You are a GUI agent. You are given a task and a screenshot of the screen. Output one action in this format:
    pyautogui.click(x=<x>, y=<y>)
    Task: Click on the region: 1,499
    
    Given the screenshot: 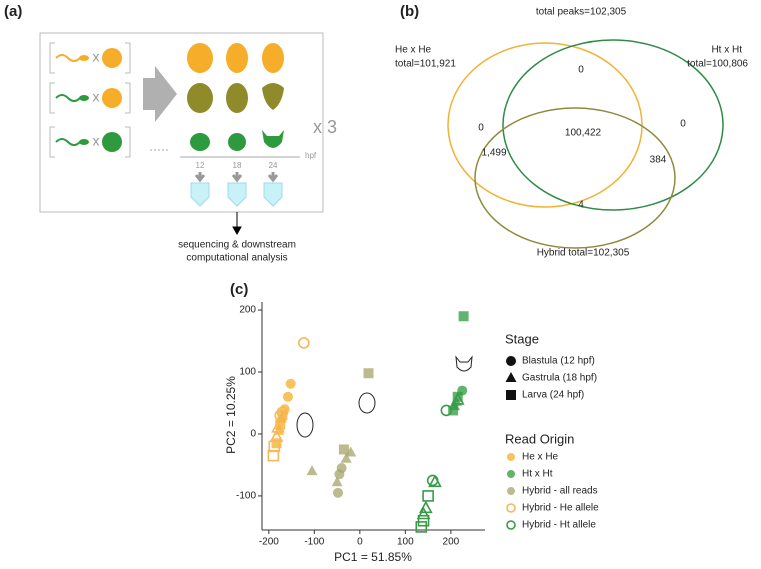 What is the action you would take?
    pyautogui.click(x=493, y=153)
    